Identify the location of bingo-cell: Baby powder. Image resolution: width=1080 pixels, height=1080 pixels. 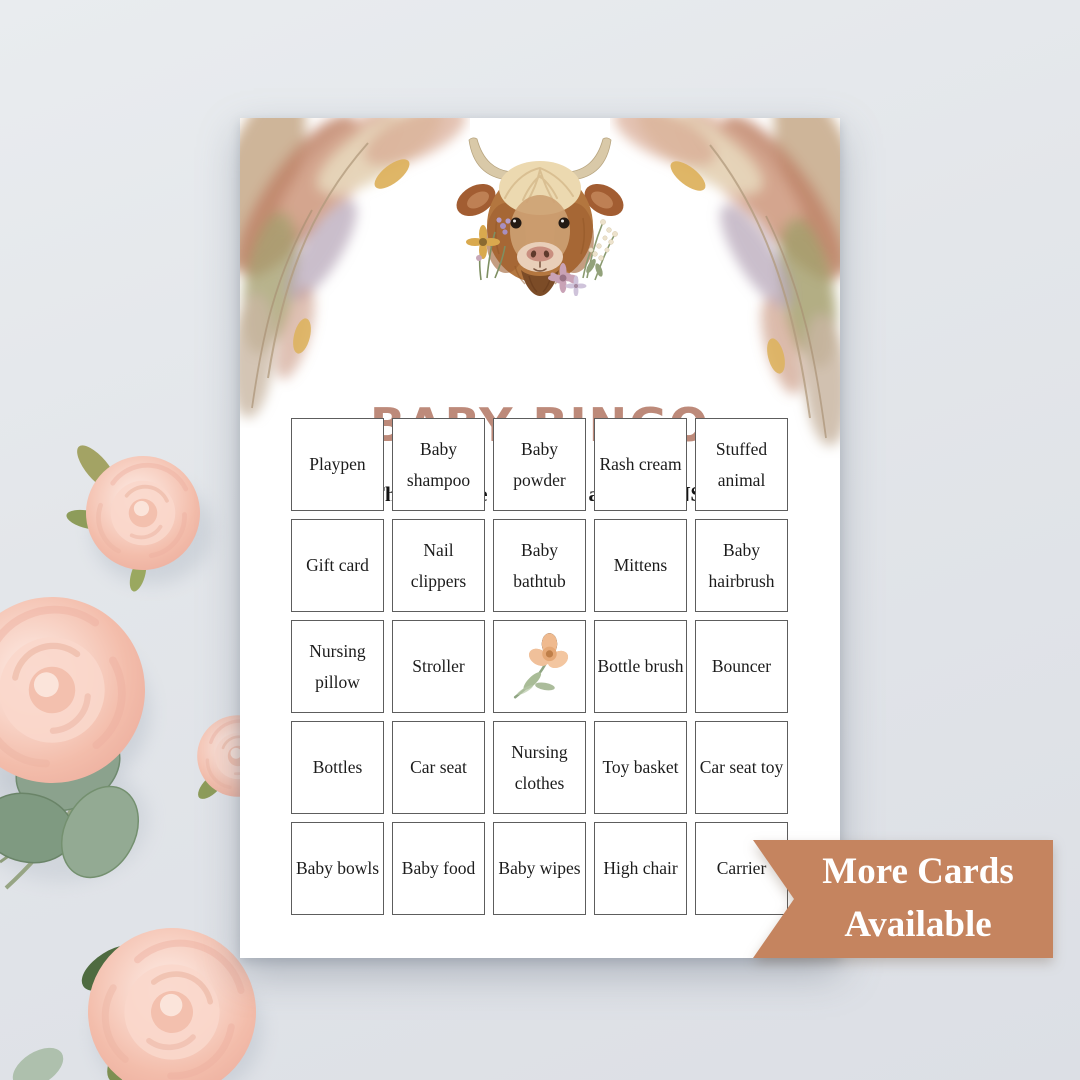
(539, 464).